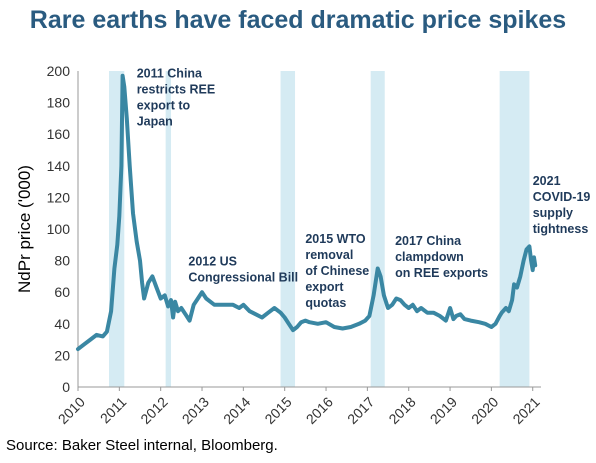  What do you see at coordinates (113, 410) in the screenshot?
I see `x-tick-label: 2011` at bounding box center [113, 410].